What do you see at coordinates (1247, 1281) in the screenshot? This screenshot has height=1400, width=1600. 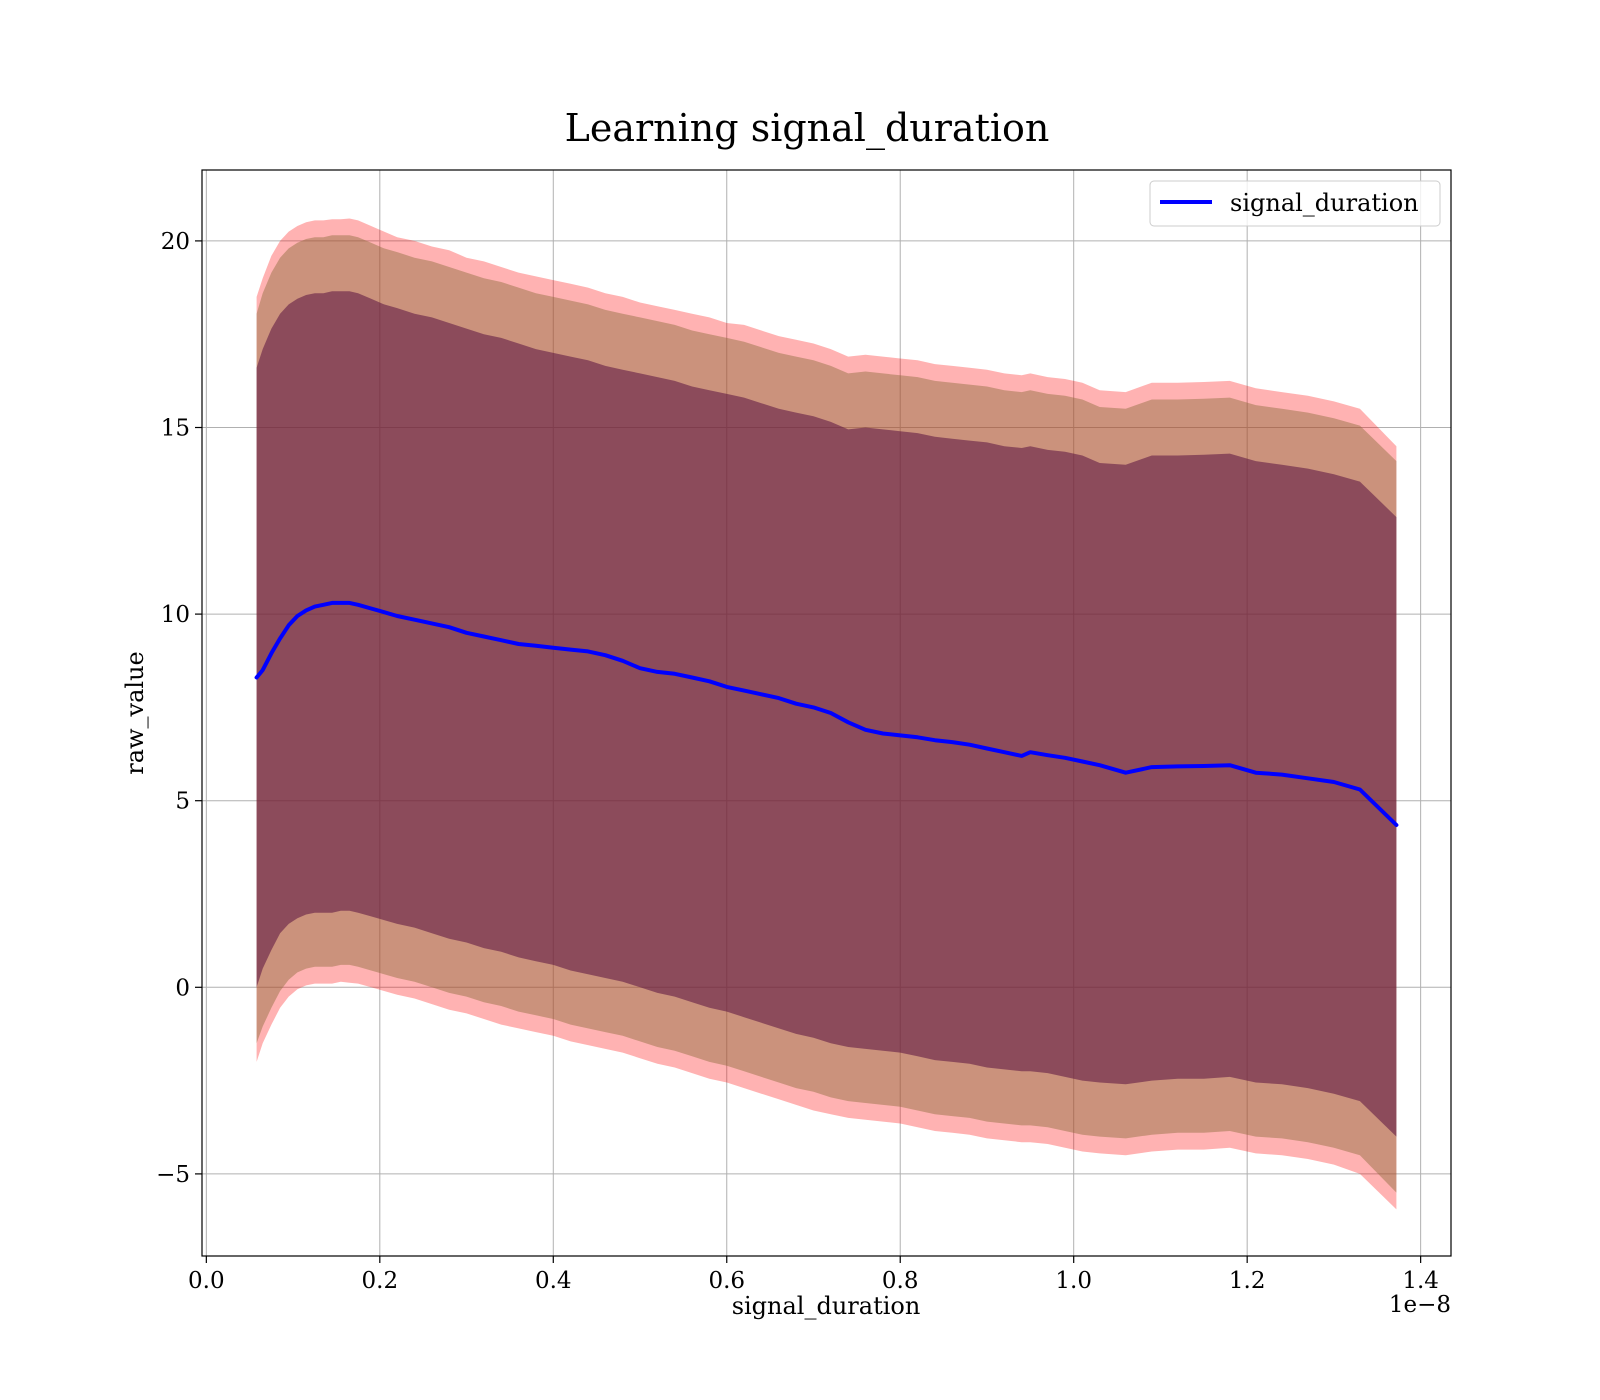 I see `x-tick-label: 1.2` at bounding box center [1247, 1281].